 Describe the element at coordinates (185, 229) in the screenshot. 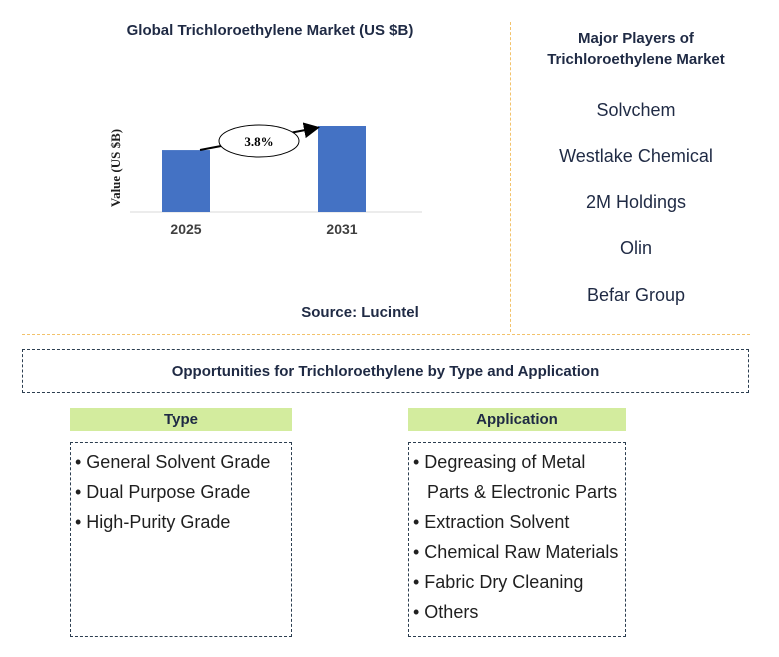

I see `x-tick-label: 2025` at that location.